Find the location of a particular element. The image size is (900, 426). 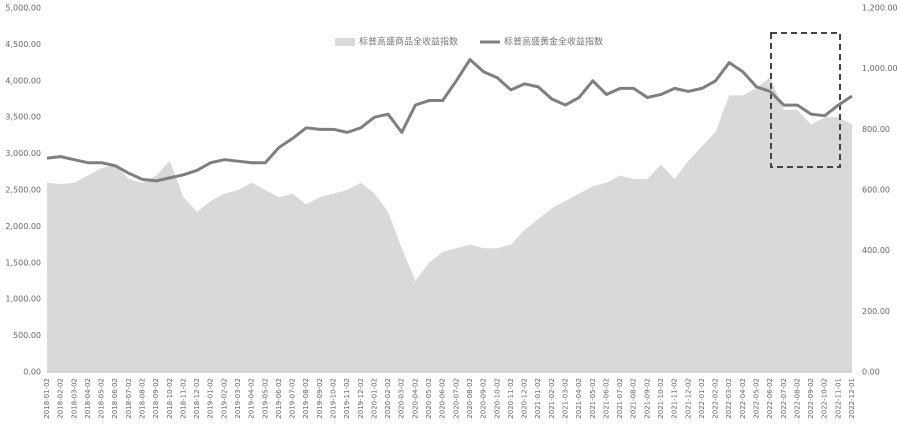

x-tick-label: 2021-12-02 is located at coordinates (688, 398).